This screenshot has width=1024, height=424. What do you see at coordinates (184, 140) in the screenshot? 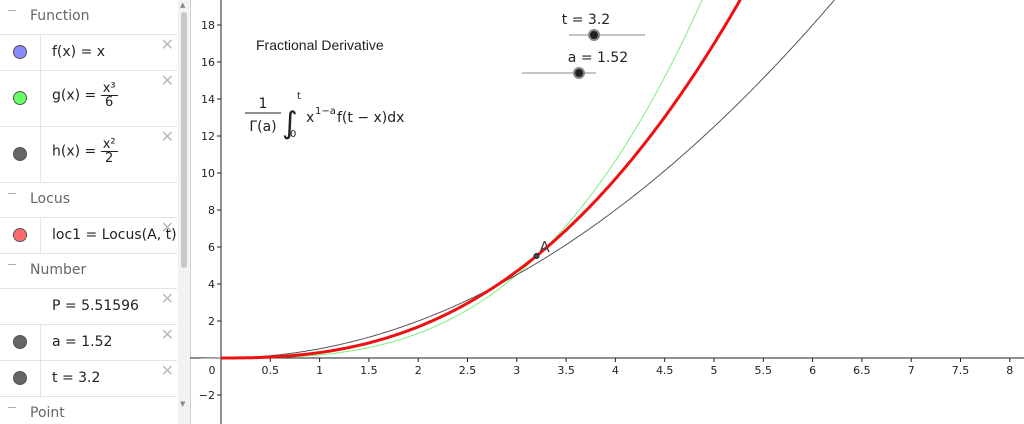
I see `scrollbar-thumb` at bounding box center [184, 140].